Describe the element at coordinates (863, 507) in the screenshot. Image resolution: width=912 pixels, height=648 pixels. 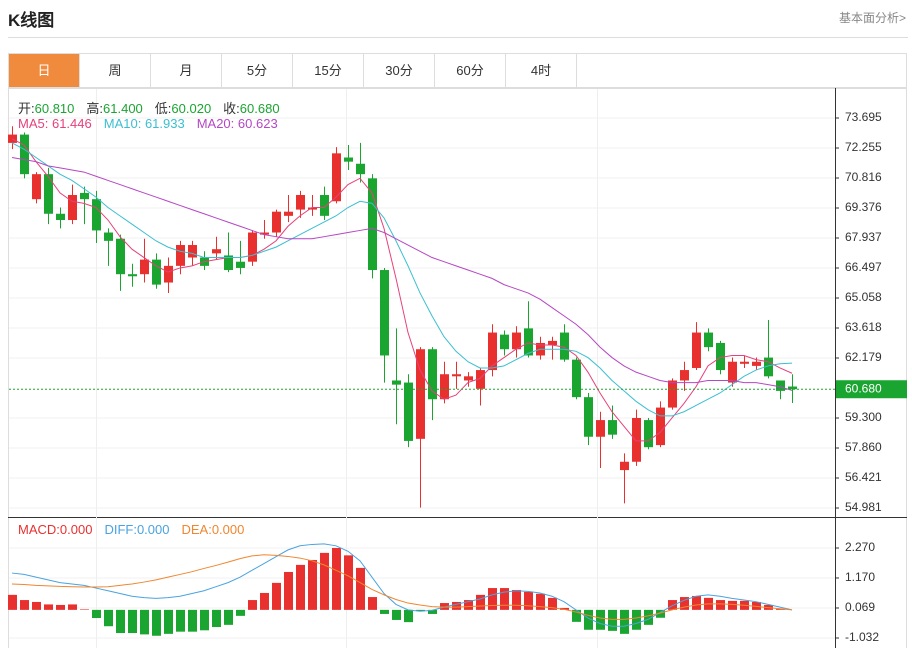
I see `y-tick-label: 54.981` at that location.